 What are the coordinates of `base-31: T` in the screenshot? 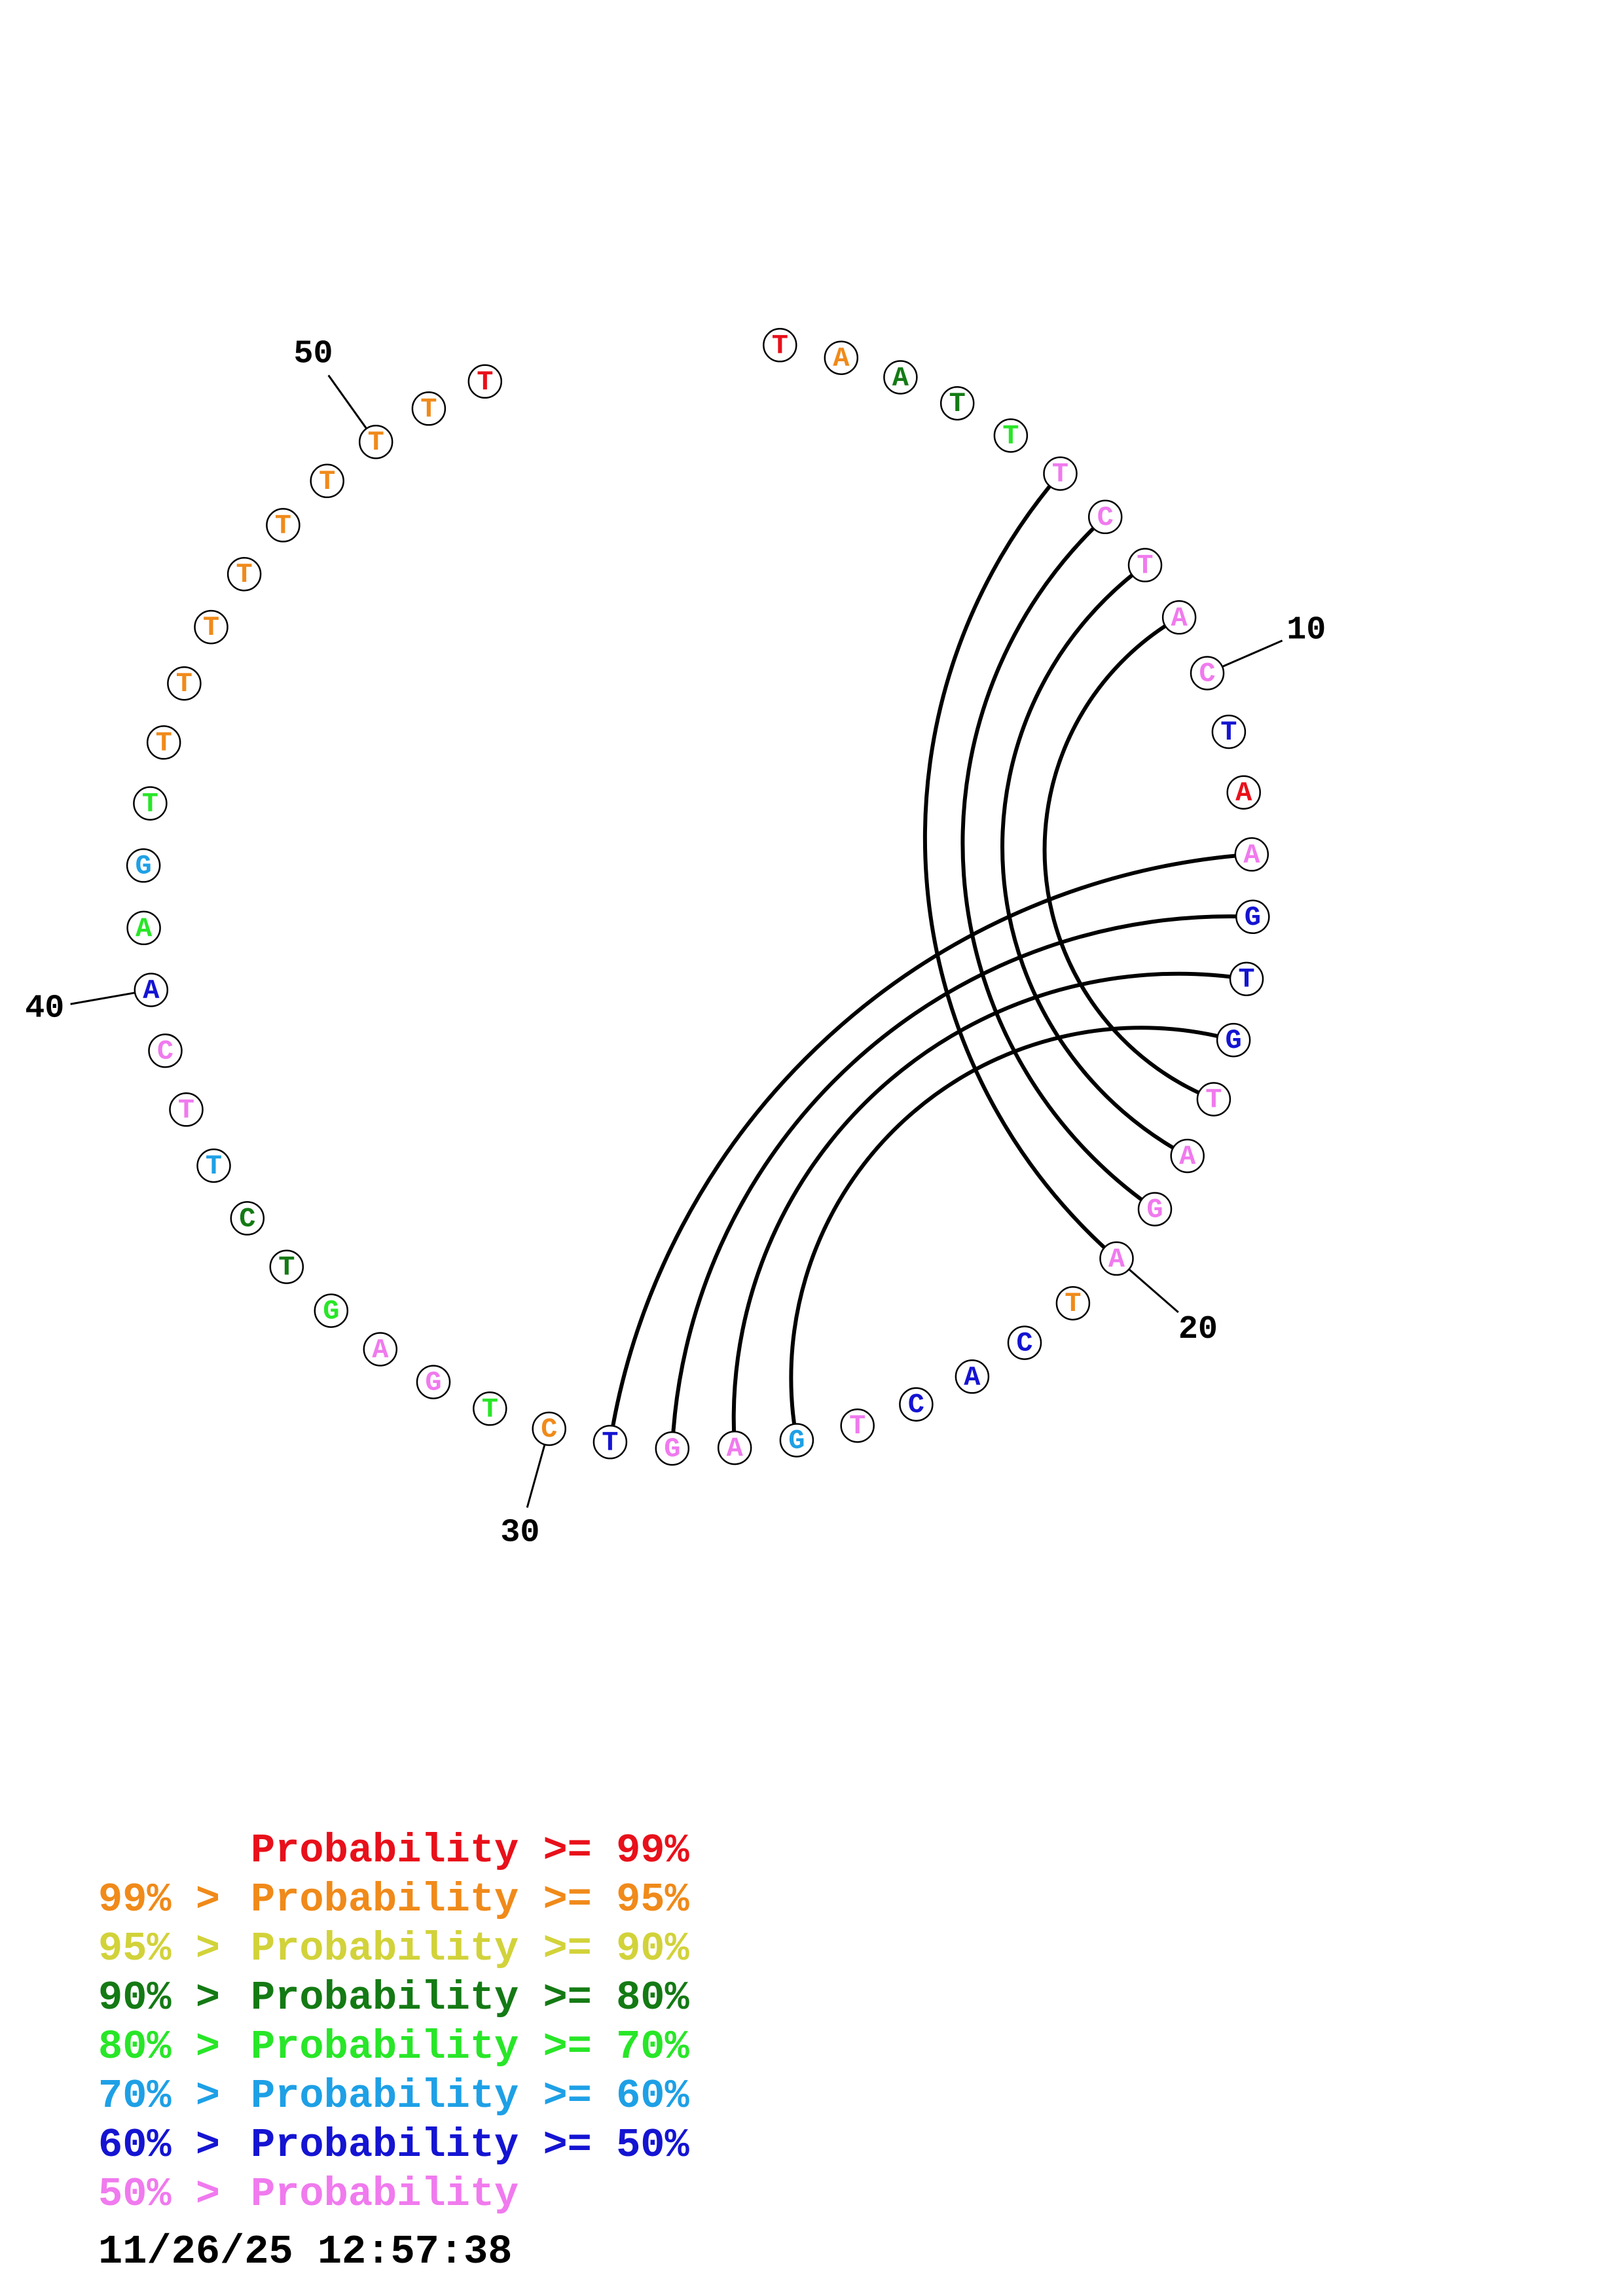 It's located at (490, 1408).